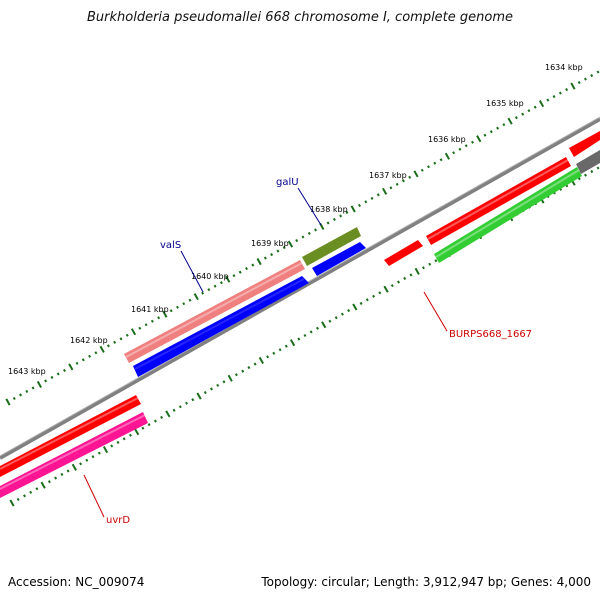 This screenshot has width=600, height=600. What do you see at coordinates (170, 245) in the screenshot?
I see `gene-label-vals: valS` at bounding box center [170, 245].